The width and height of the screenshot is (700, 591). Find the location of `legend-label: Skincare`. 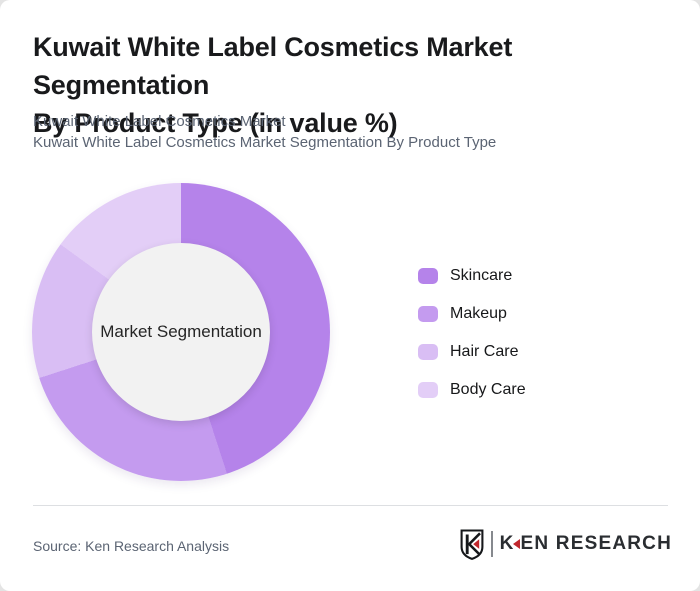

legend-label: Skincare is located at coordinates (481, 275).